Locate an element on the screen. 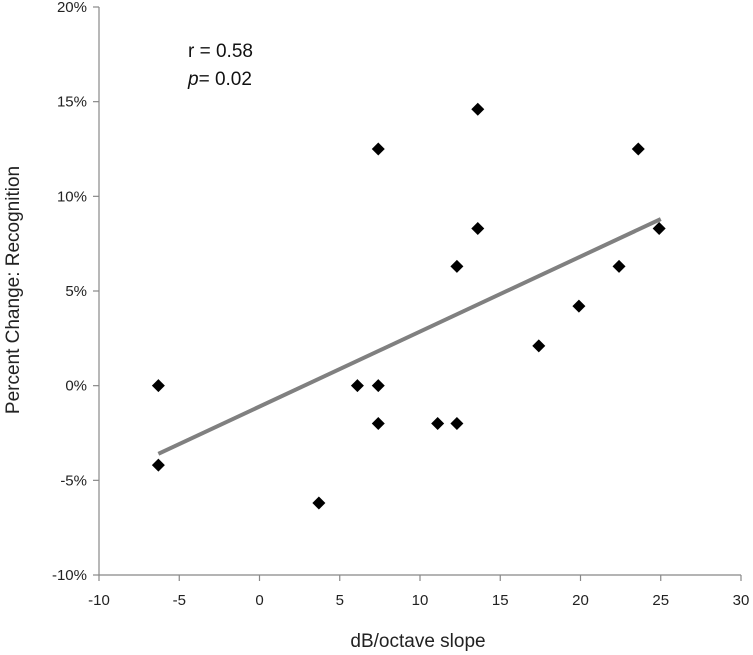  x-tick-label: 25 is located at coordinates (660, 600).